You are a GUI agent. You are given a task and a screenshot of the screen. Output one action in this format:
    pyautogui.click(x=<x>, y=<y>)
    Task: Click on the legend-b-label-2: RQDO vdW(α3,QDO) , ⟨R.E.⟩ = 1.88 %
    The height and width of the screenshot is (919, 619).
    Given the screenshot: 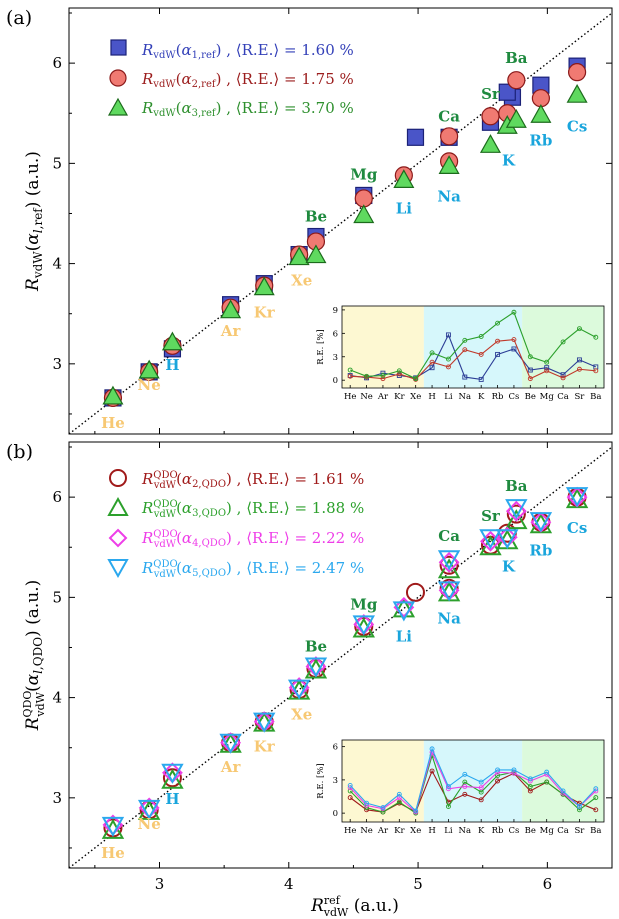 What is the action you would take?
    pyautogui.click(x=252, y=509)
    